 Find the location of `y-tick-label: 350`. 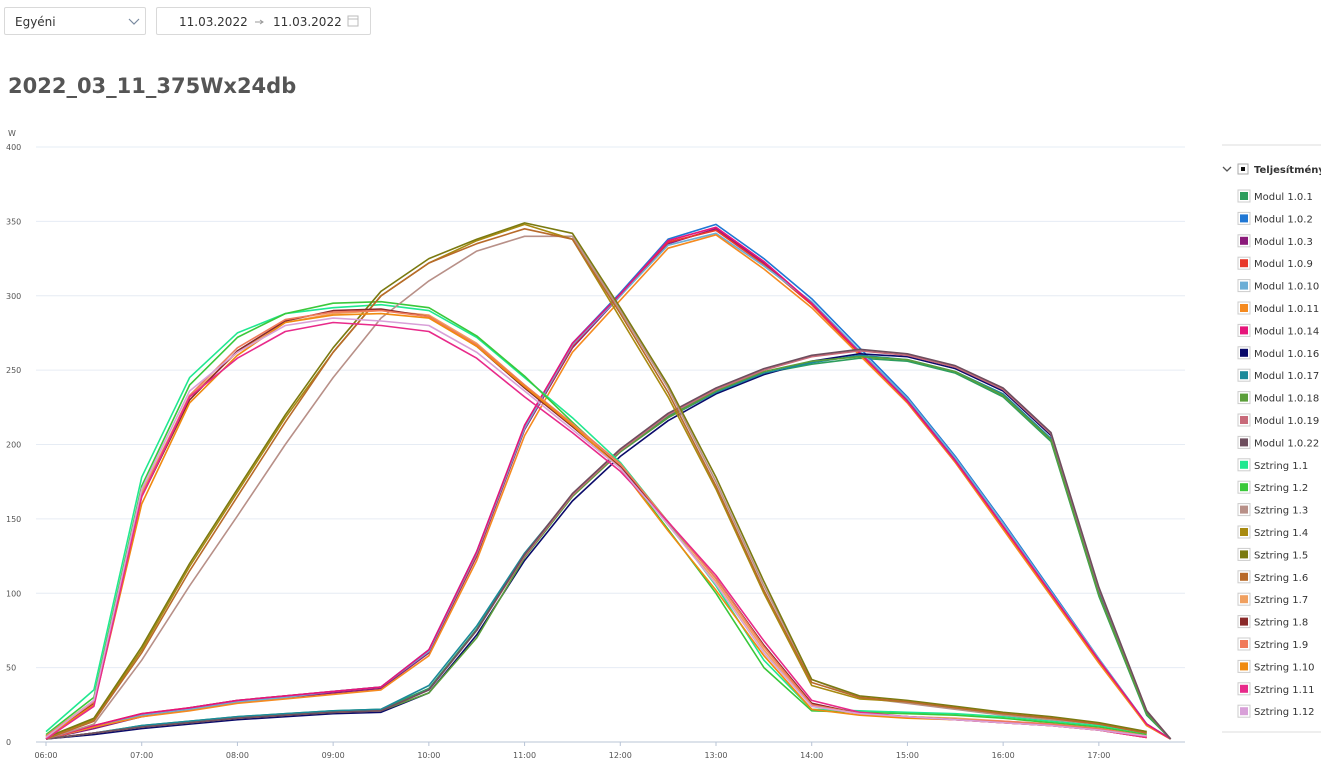

y-tick-label: 350 is located at coordinates (13, 221).